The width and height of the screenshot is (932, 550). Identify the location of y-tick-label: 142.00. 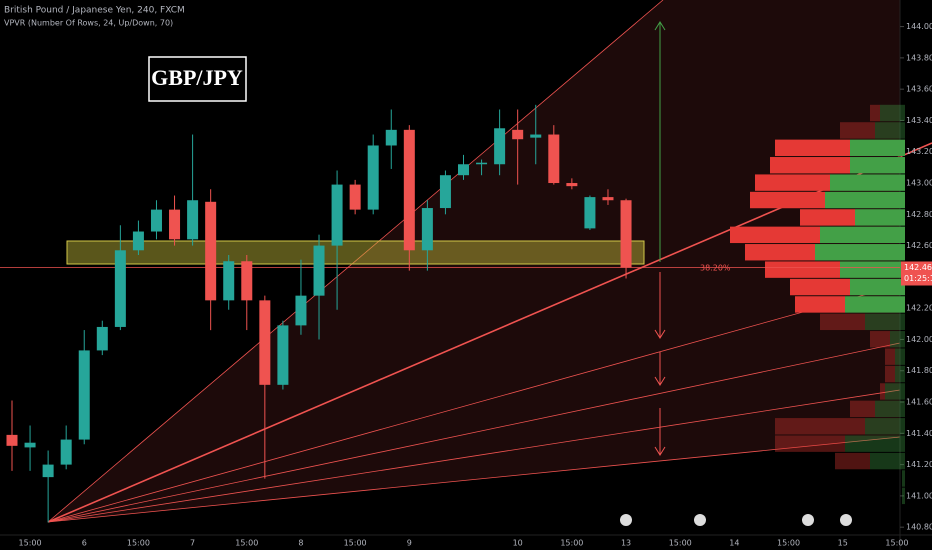
(919, 339).